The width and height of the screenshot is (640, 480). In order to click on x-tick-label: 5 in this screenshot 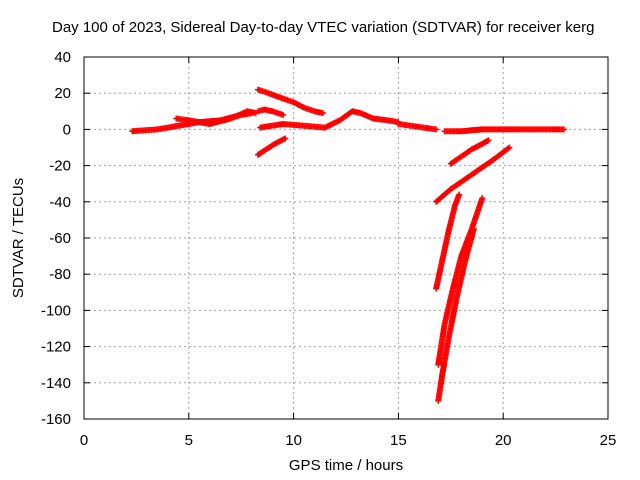, I will do `click(189, 440)`.